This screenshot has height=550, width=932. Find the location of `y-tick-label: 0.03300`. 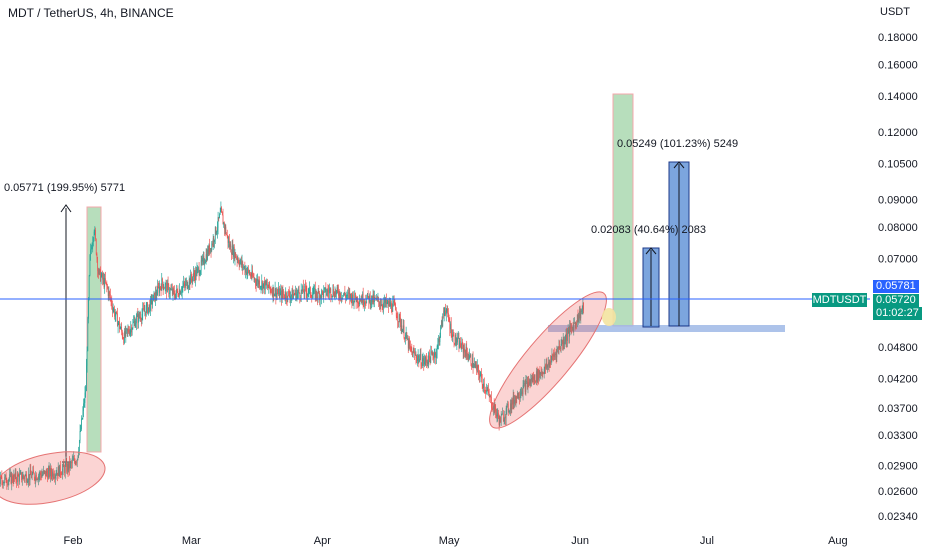

y-tick-label: 0.03300 is located at coordinates (898, 436).